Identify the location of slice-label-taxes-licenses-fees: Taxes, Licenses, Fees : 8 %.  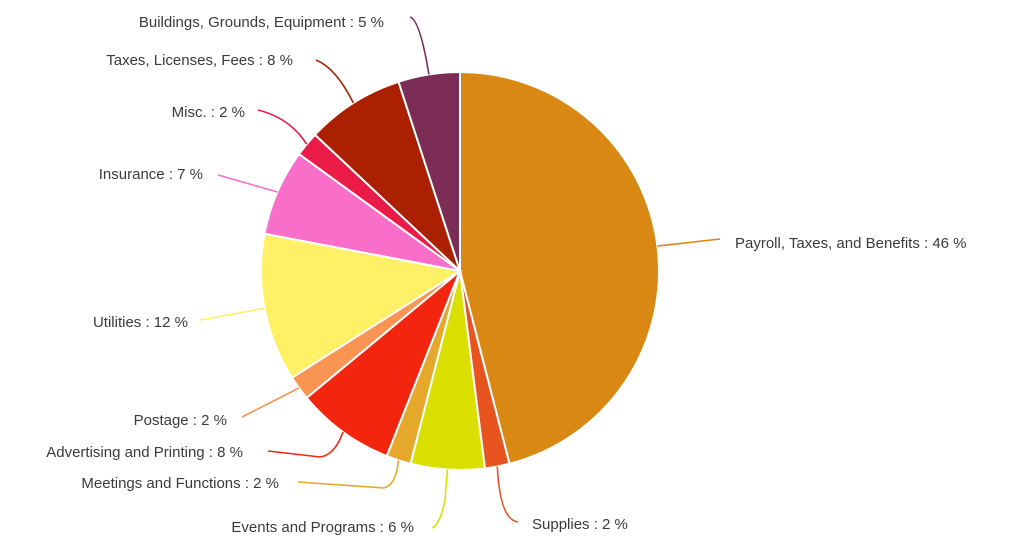
(199, 60).